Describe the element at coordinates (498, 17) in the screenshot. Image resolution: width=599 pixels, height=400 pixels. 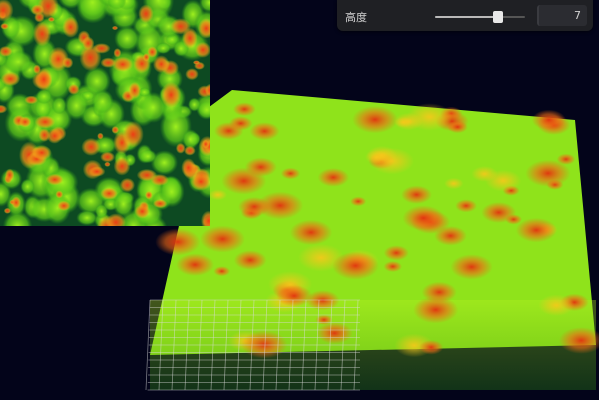
I see `height-slider-thumb` at that location.